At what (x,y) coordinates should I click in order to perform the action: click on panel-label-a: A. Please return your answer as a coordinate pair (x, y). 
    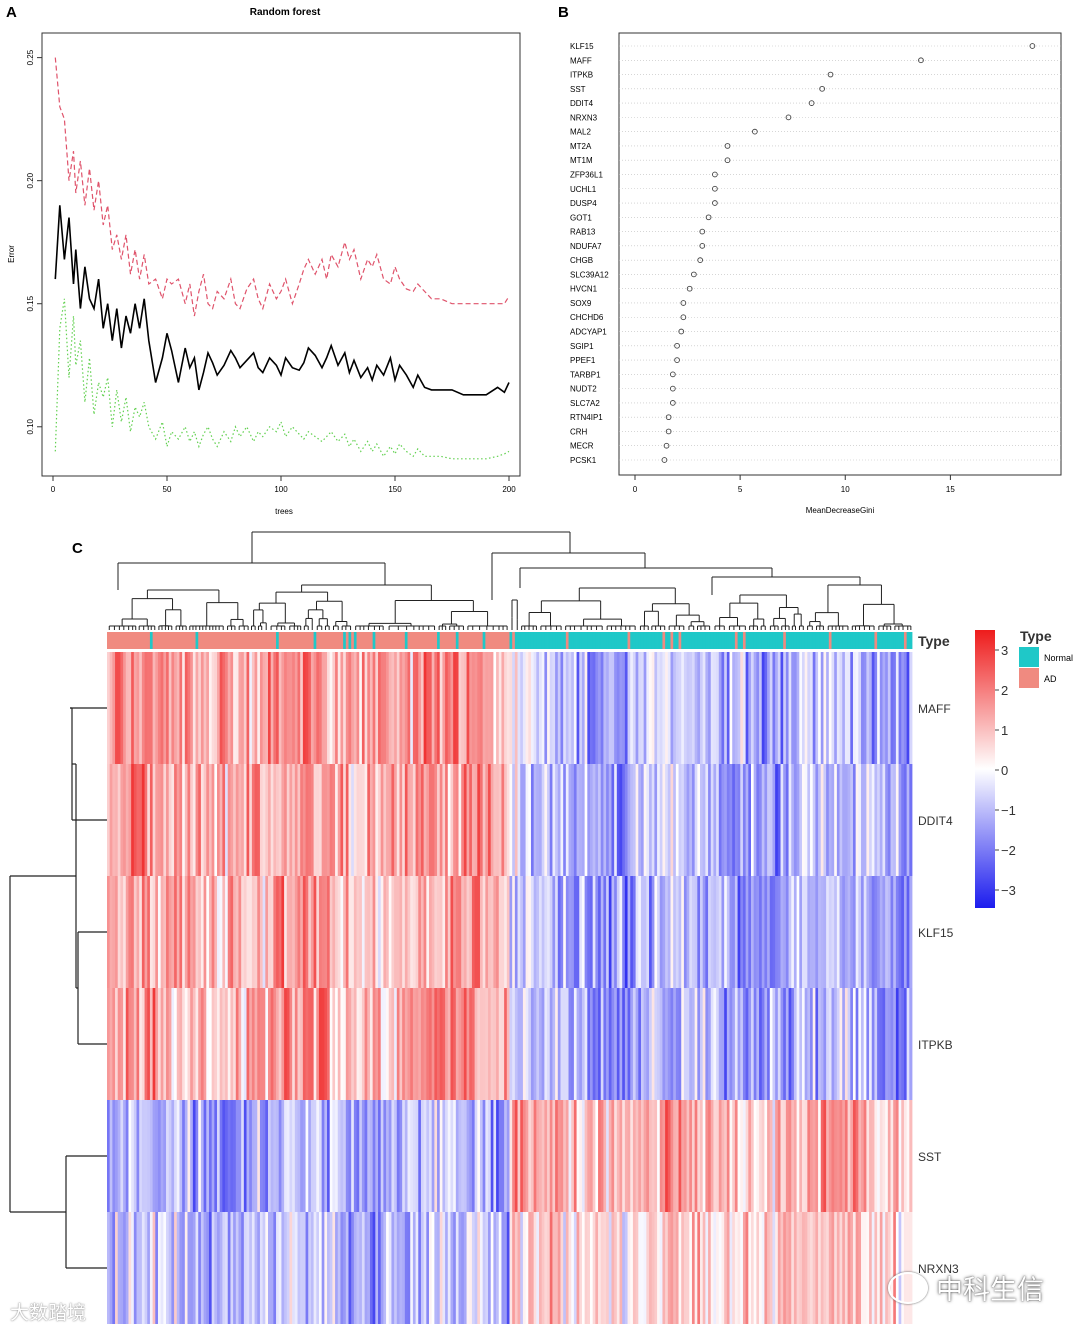
    Looking at the image, I should click on (11, 12).